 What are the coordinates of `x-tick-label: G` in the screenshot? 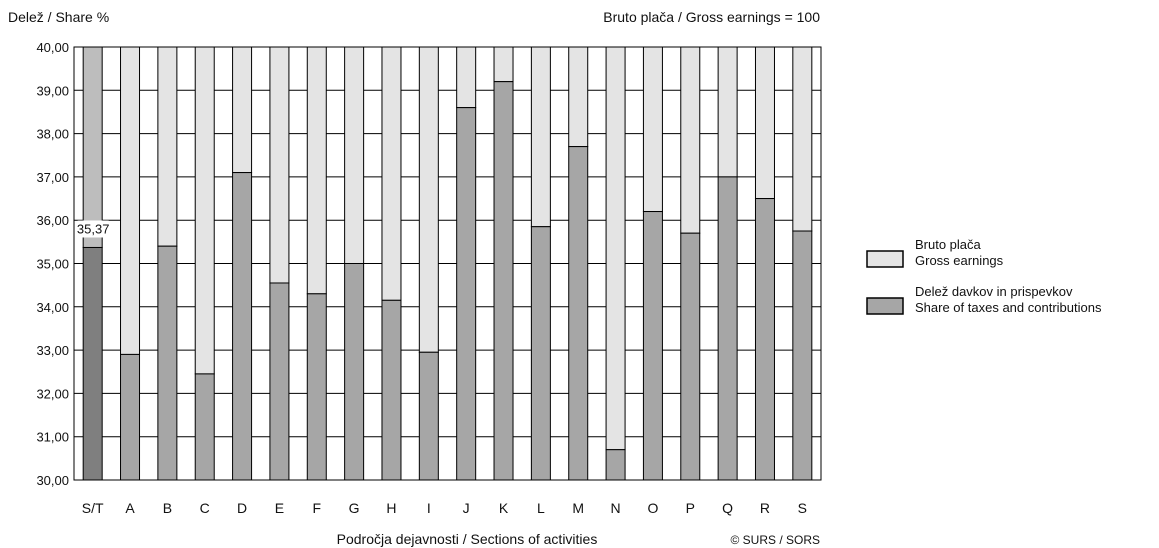 It's located at (354, 508).